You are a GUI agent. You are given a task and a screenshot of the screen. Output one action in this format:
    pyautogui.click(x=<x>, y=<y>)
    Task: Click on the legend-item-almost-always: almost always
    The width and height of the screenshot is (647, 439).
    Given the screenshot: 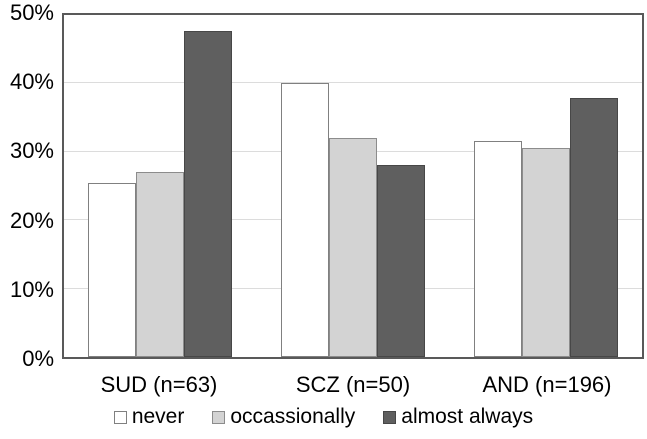 What is the action you would take?
    pyautogui.click(x=458, y=417)
    